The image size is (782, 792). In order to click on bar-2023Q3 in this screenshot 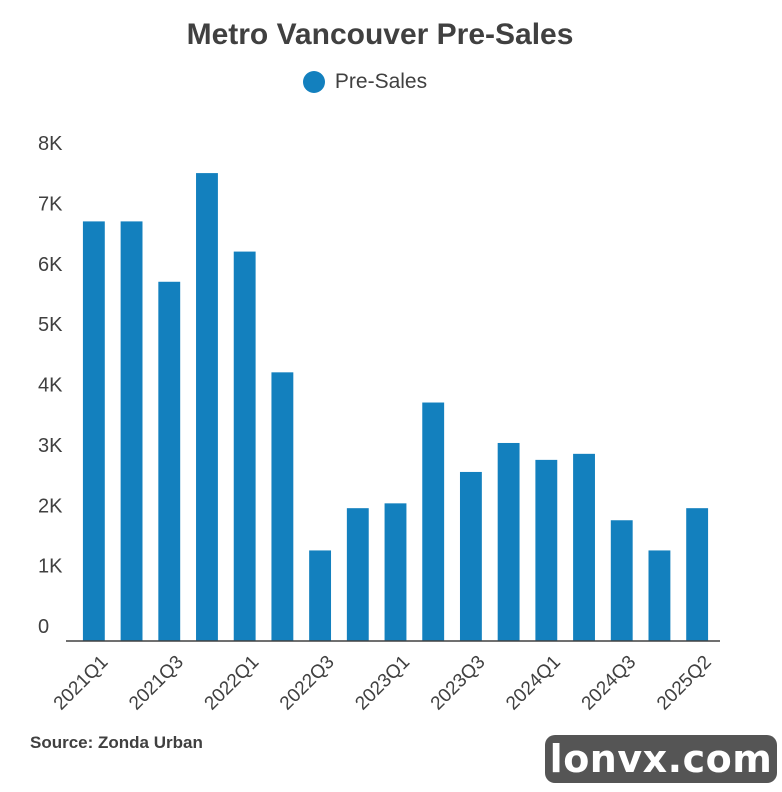, I will do `click(470, 556)`.